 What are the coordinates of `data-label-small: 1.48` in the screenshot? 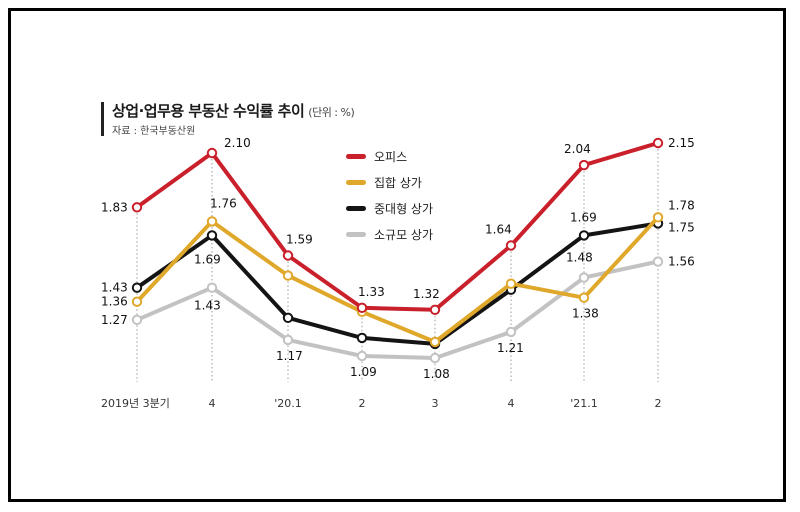 It's located at (579, 258).